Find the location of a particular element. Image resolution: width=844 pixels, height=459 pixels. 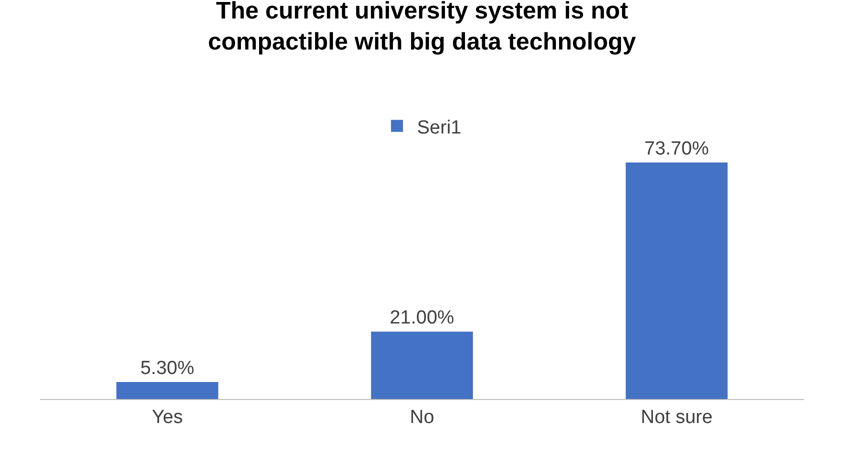

x-tick-label: Yes is located at coordinates (167, 417).